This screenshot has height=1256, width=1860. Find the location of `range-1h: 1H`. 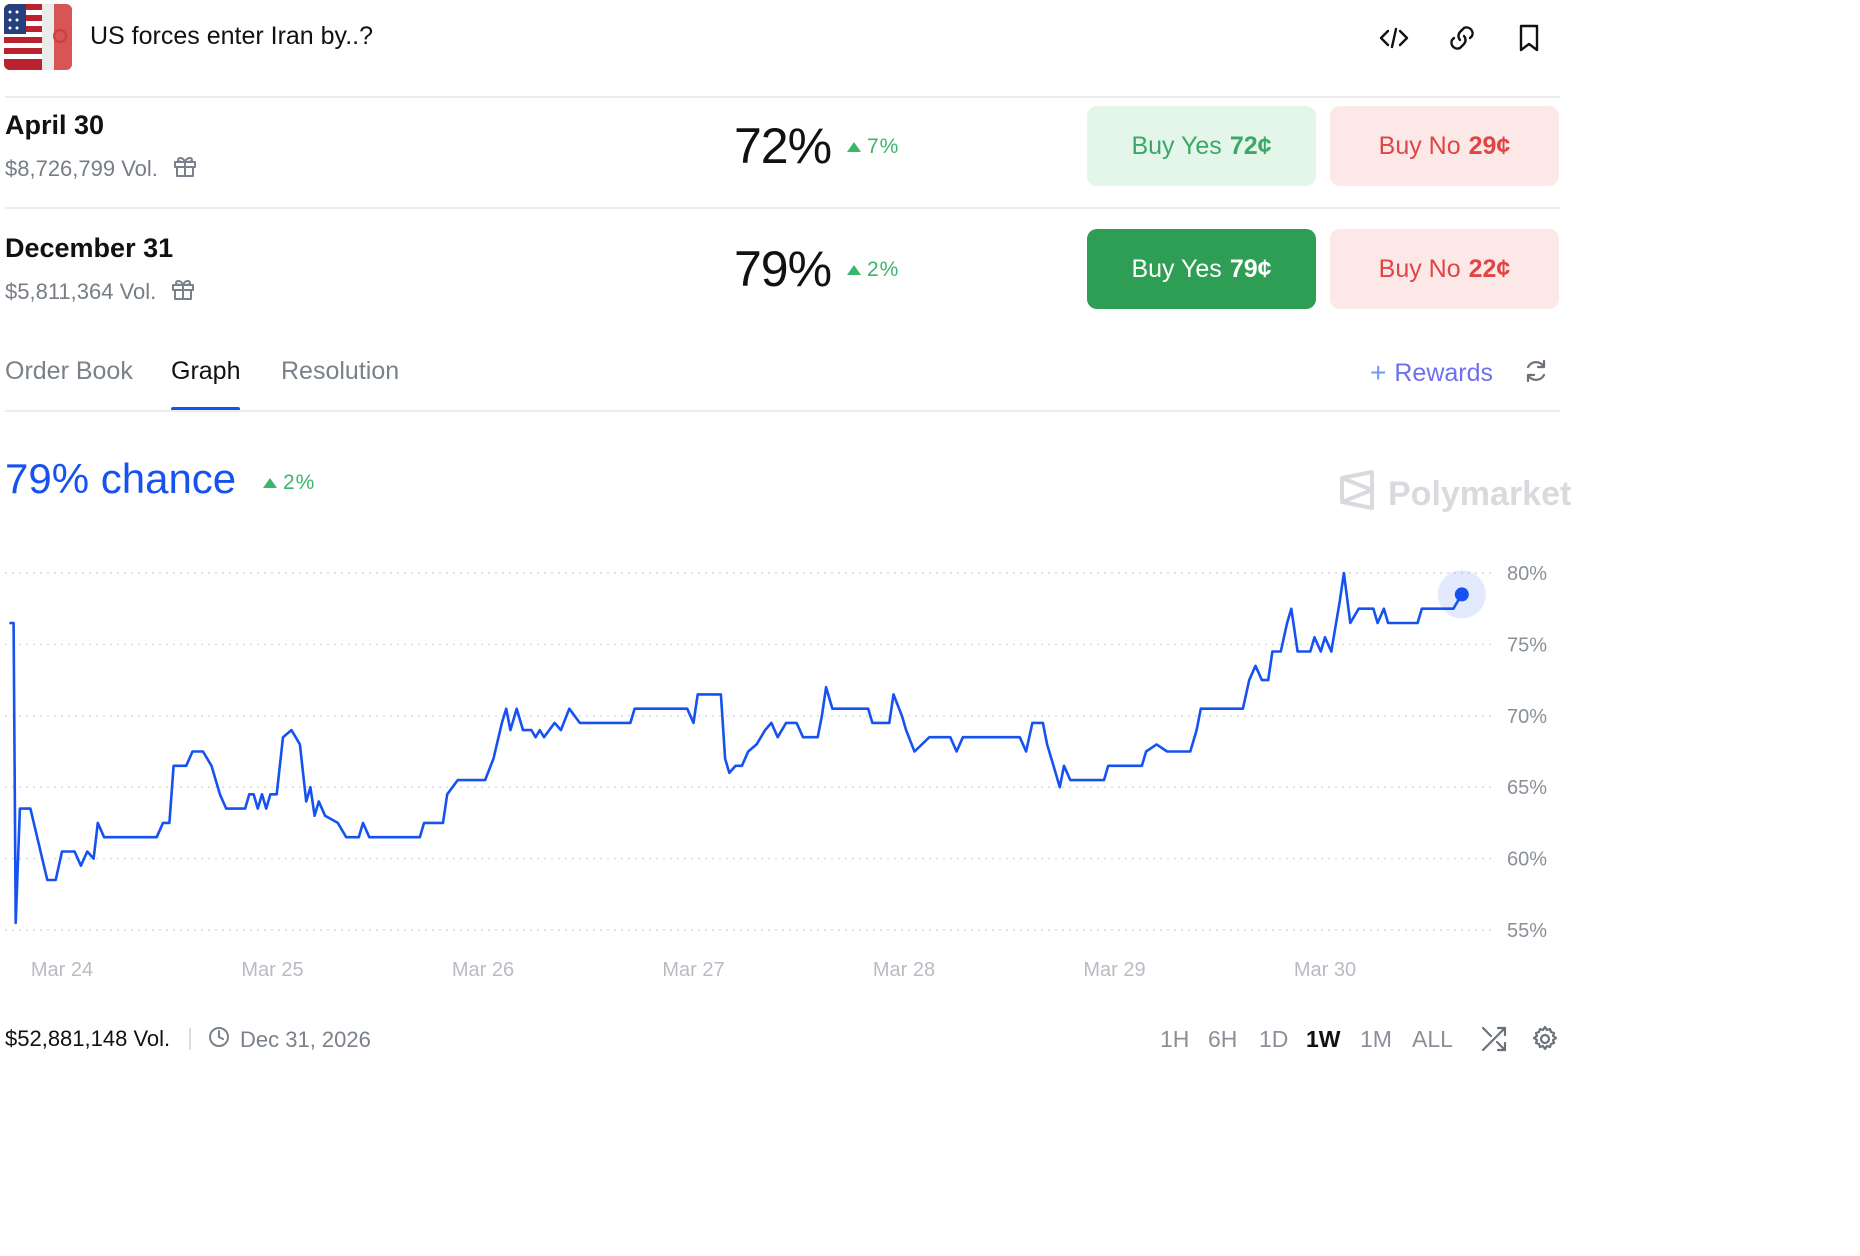

range-1h: 1H is located at coordinates (1175, 1039).